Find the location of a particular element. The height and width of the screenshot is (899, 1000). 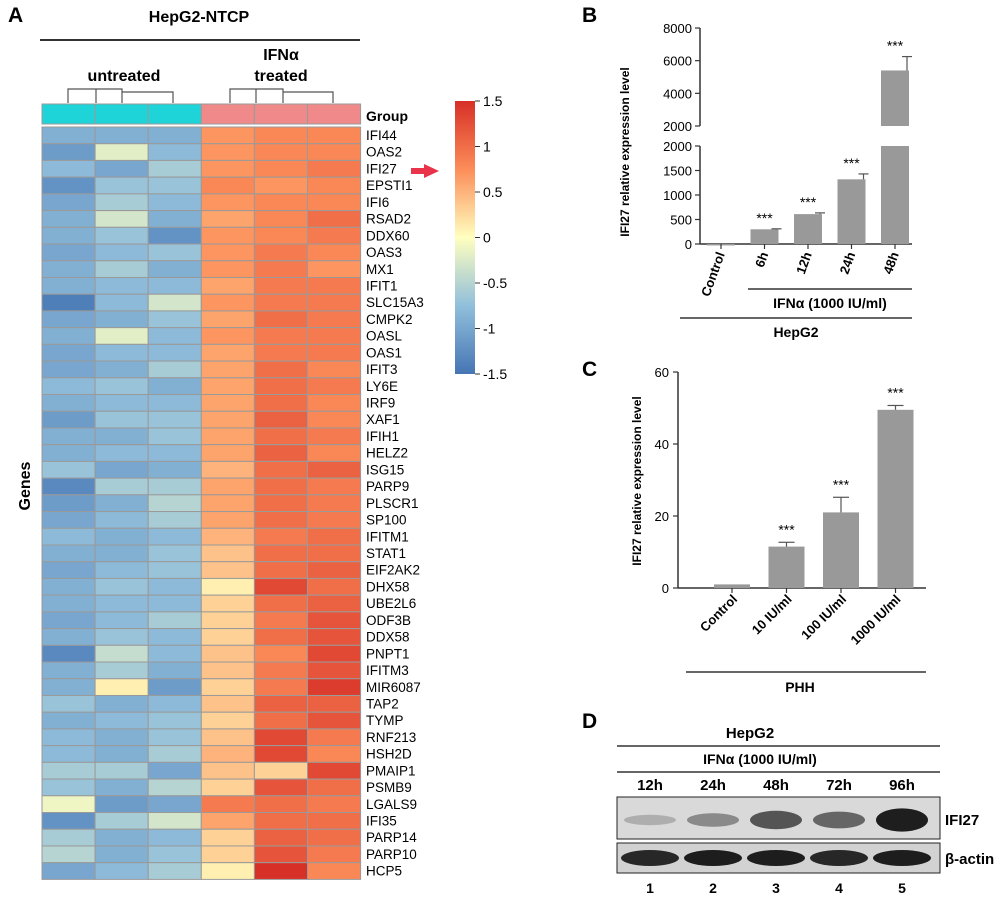

gene-label: LGALS9 is located at coordinates (391, 804).